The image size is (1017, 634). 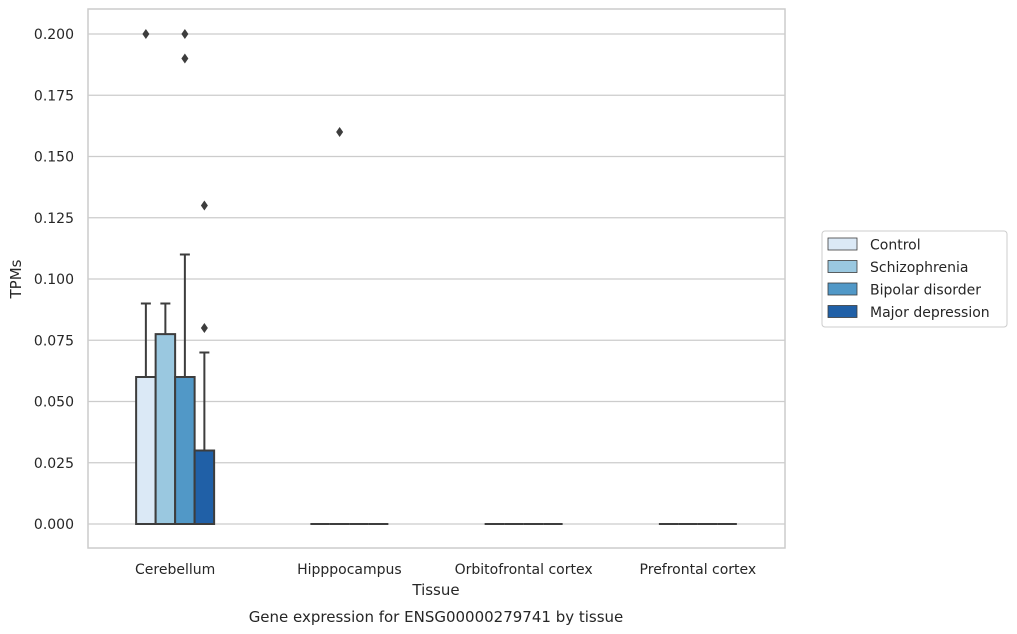 What do you see at coordinates (435, 590) in the screenshot?
I see `x-axis-label: Tissue` at bounding box center [435, 590].